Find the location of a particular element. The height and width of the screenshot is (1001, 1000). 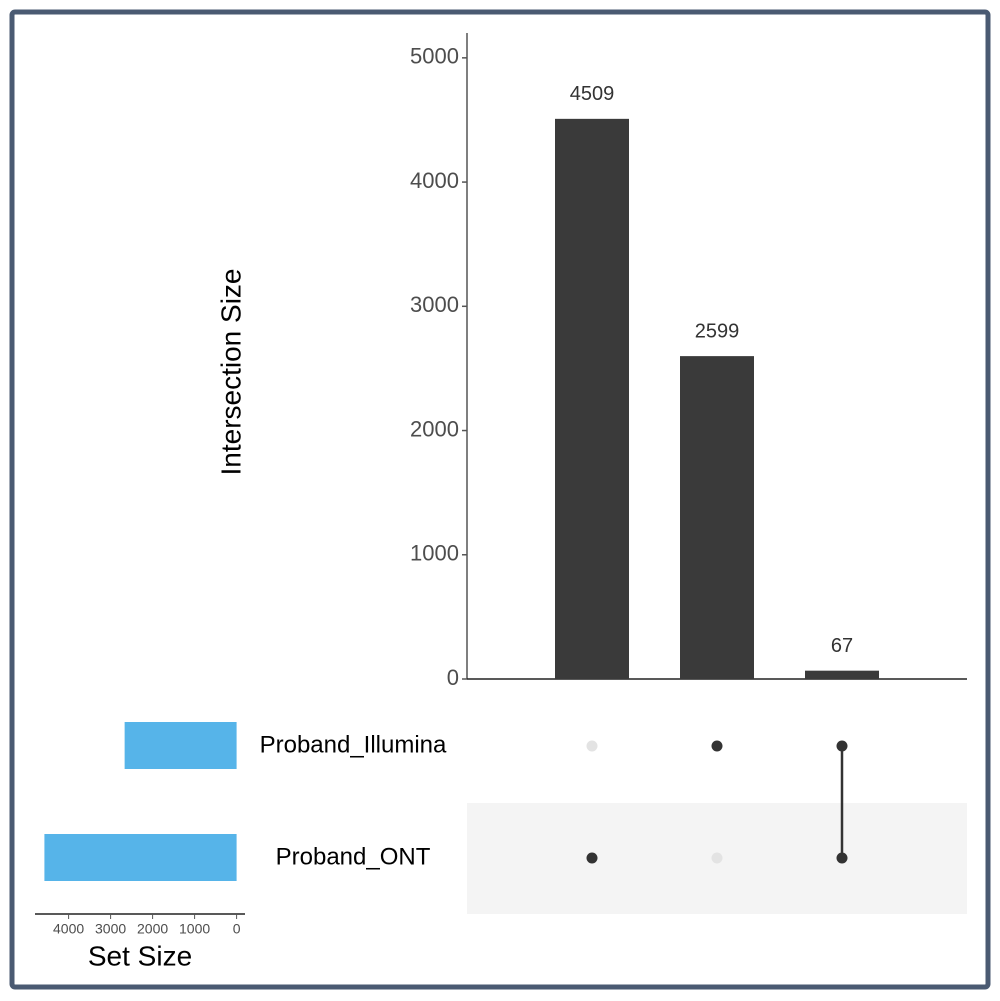

x-axis-label: Set Size is located at coordinates (140, 955).